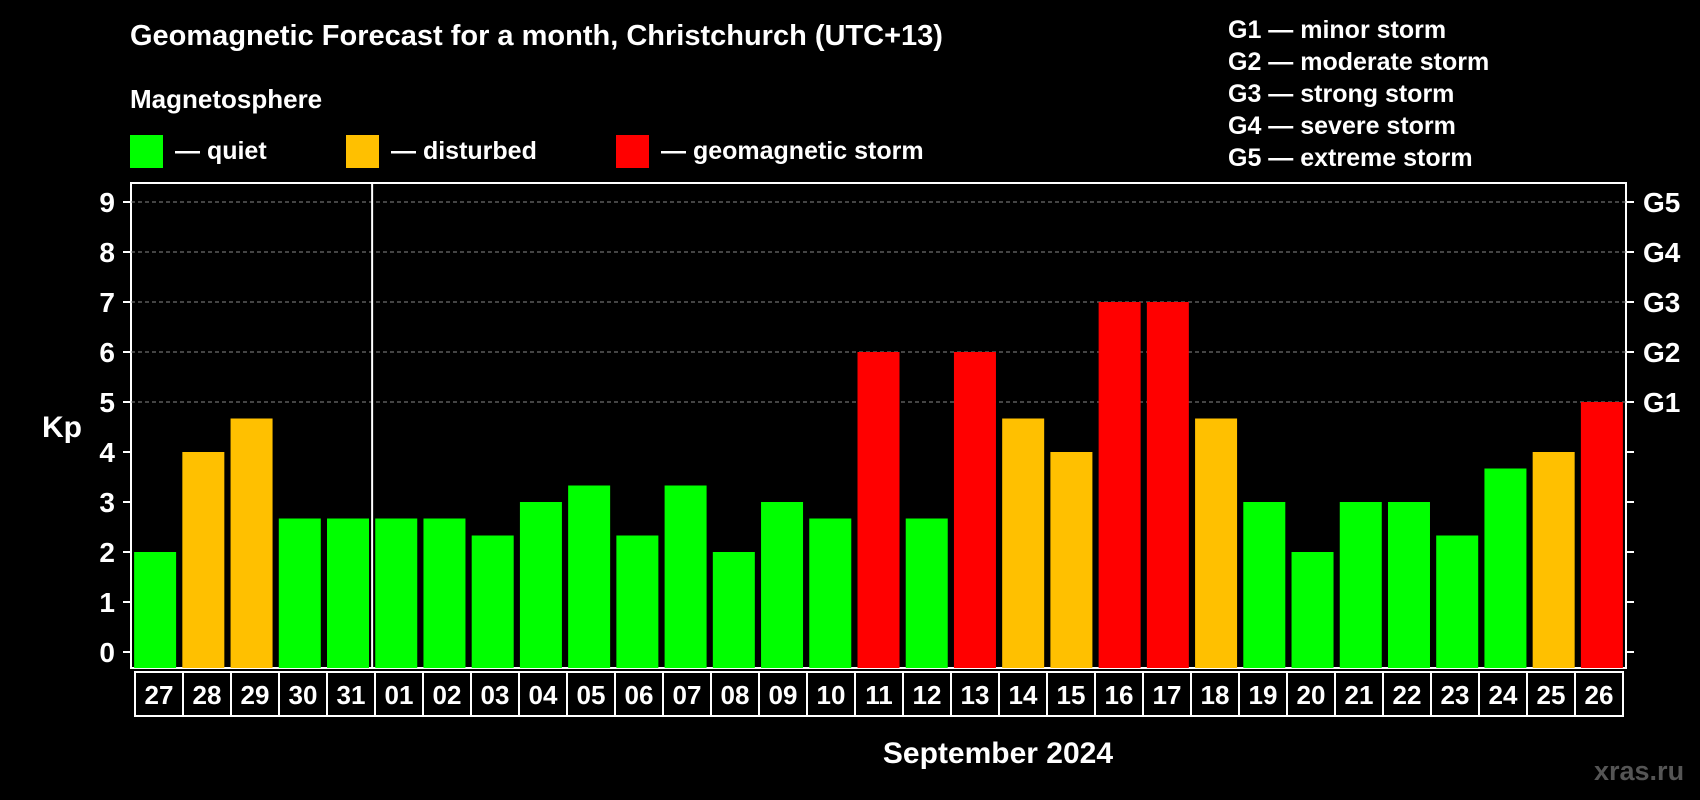 This screenshot has height=800, width=1700. I want to click on date-label-row, so click(879, 694).